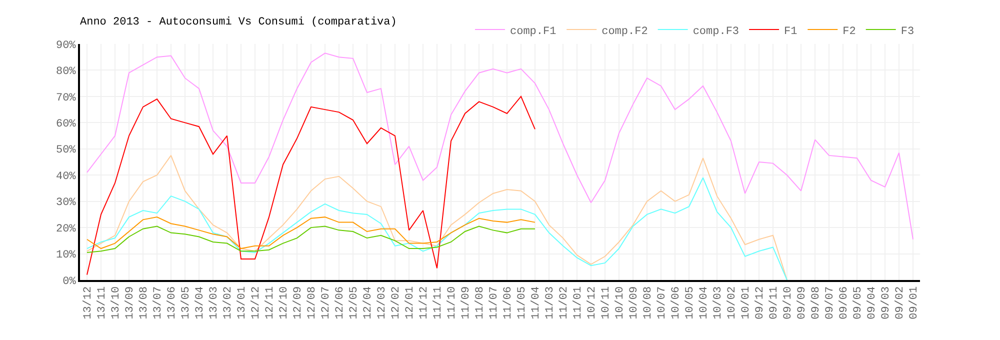  What do you see at coordinates (214, 303) in the screenshot?
I see `x-tick-label: 13/03` at bounding box center [214, 303].